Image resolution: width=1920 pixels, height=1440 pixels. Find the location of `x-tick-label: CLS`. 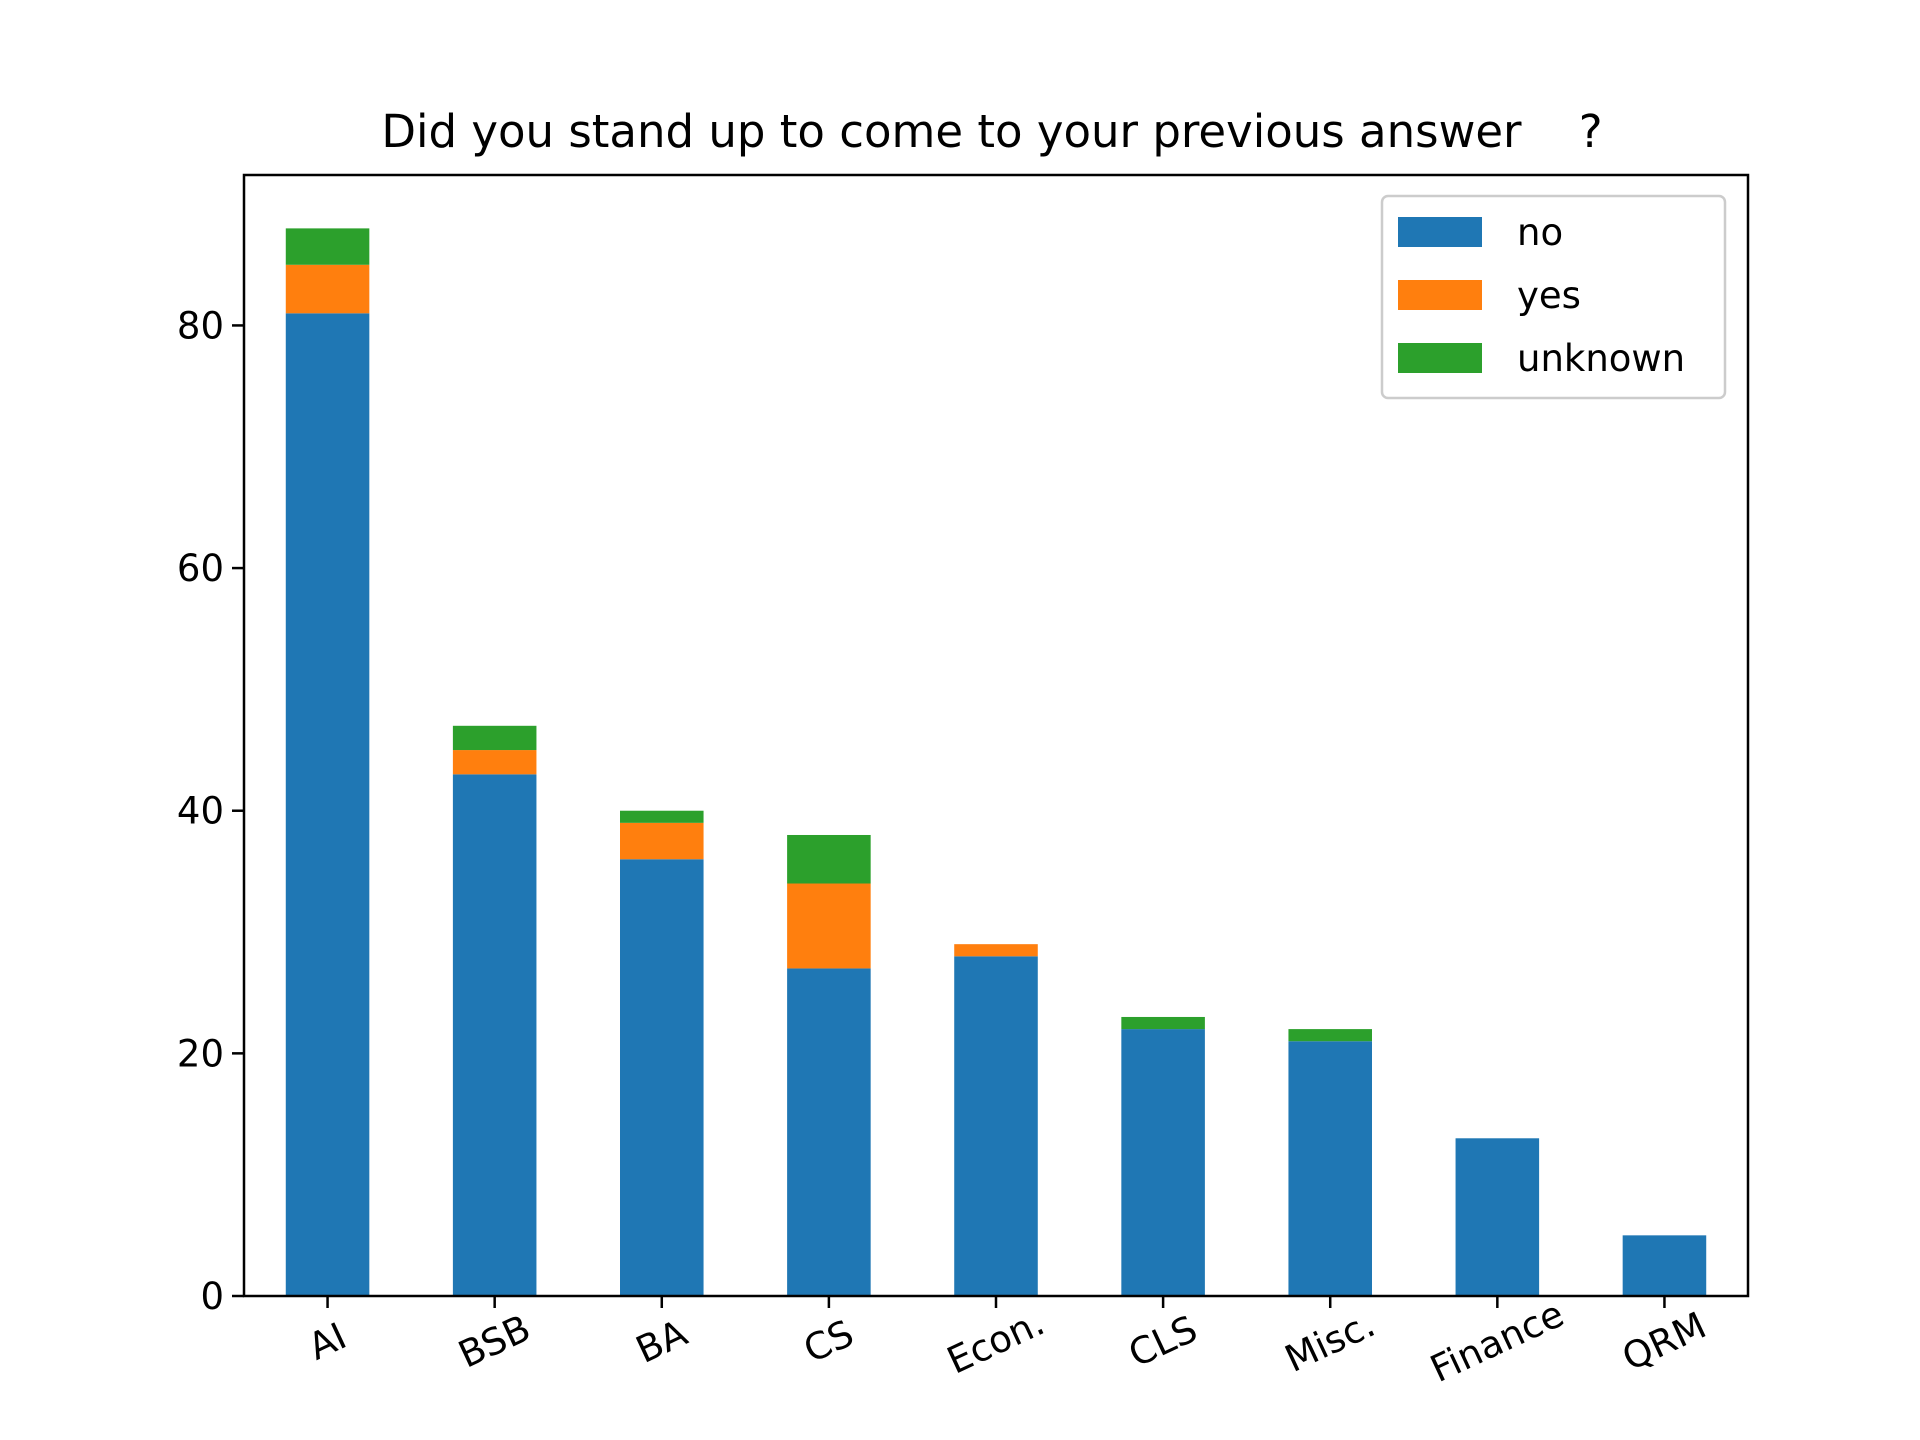

x-tick-label: CLS is located at coordinates (1163, 1341).